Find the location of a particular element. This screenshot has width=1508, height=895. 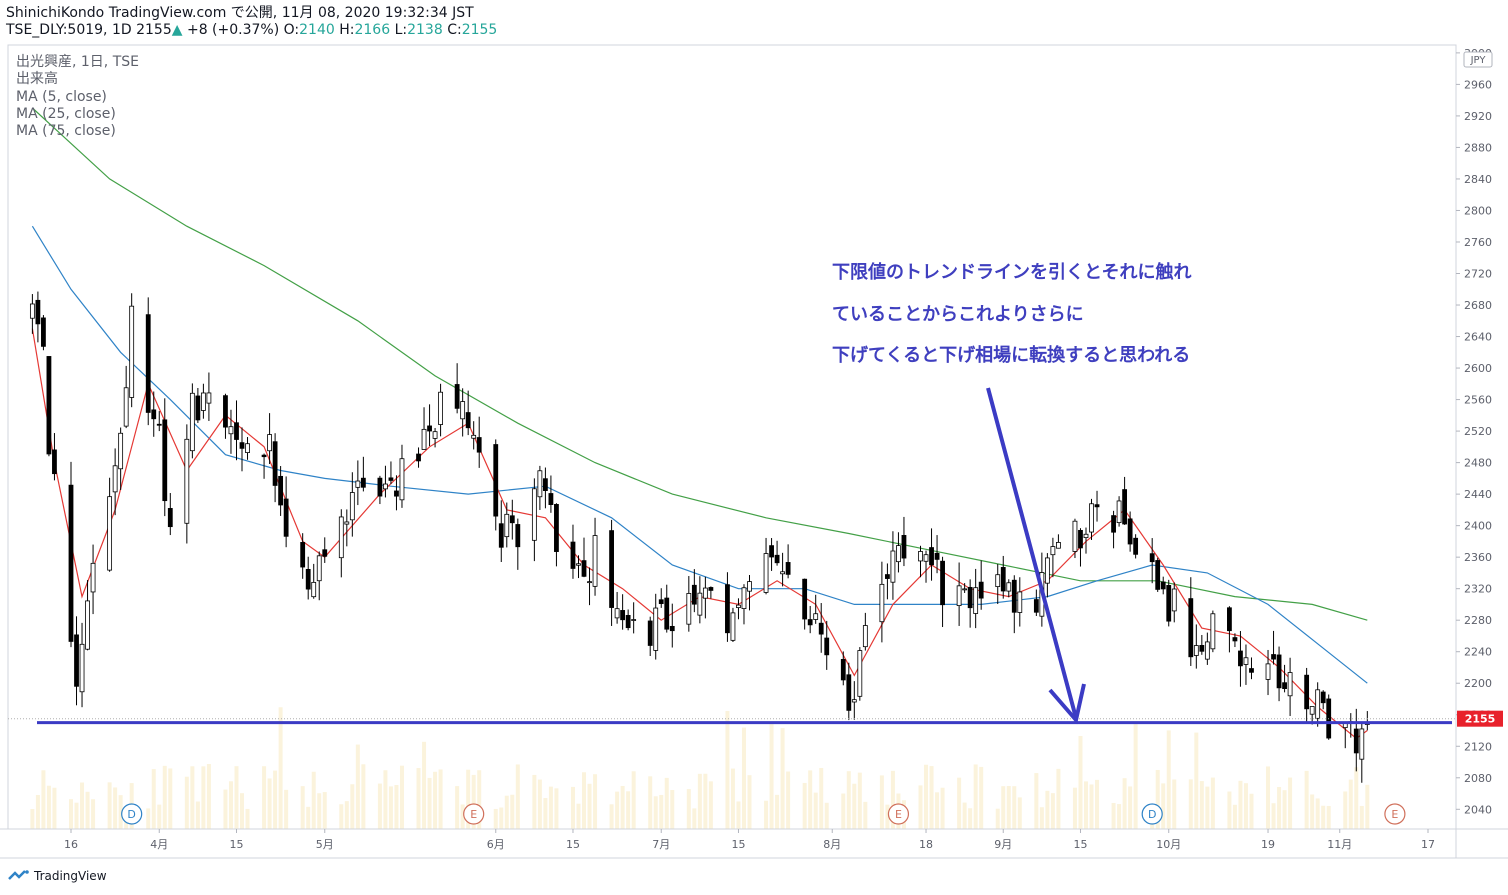

last-price: 2155 is located at coordinates (154, 30).